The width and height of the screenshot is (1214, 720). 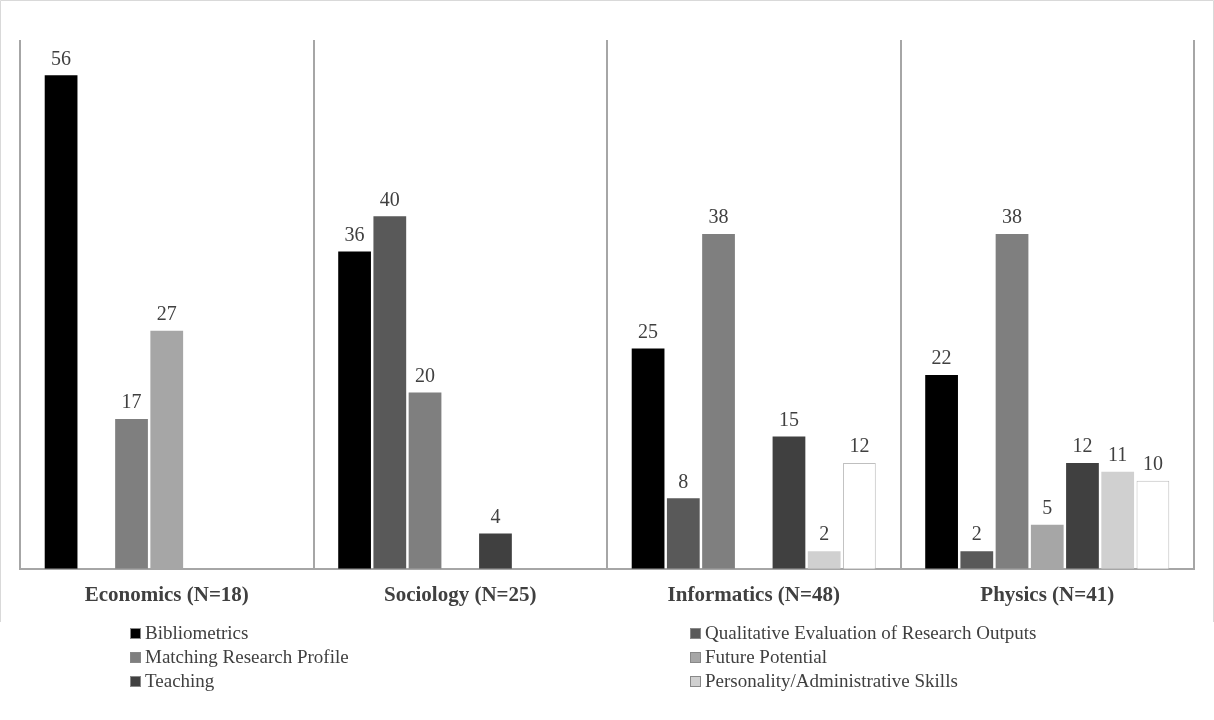 I want to click on legend-label: Teaching, so click(x=180, y=681).